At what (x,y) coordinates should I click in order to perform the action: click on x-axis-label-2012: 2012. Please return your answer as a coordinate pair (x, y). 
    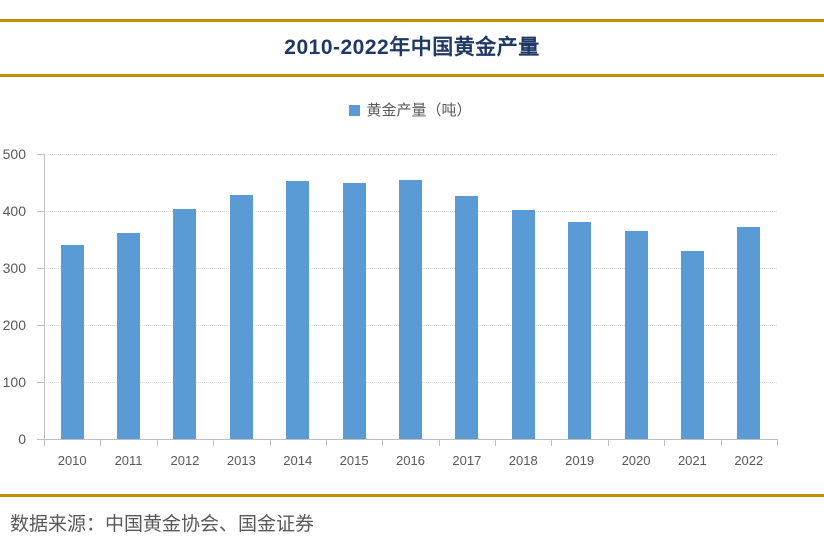
    Looking at the image, I should click on (185, 460).